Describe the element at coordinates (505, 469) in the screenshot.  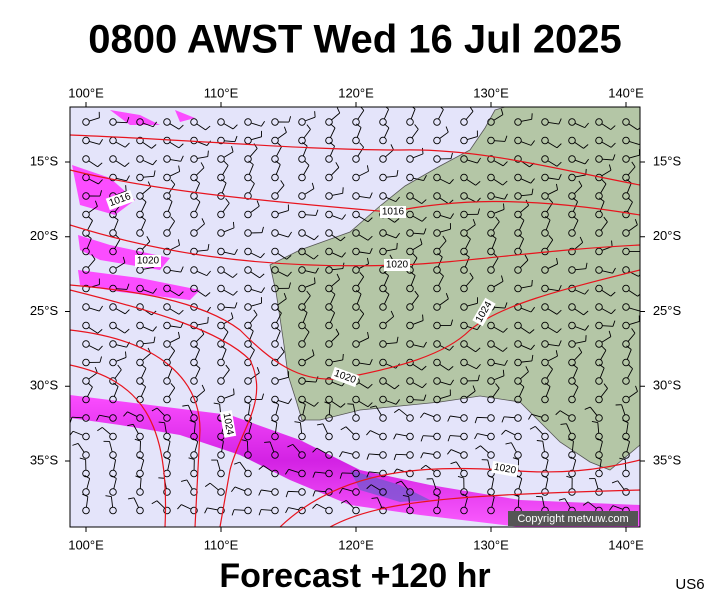
I see `isobar-label: 1020` at that location.